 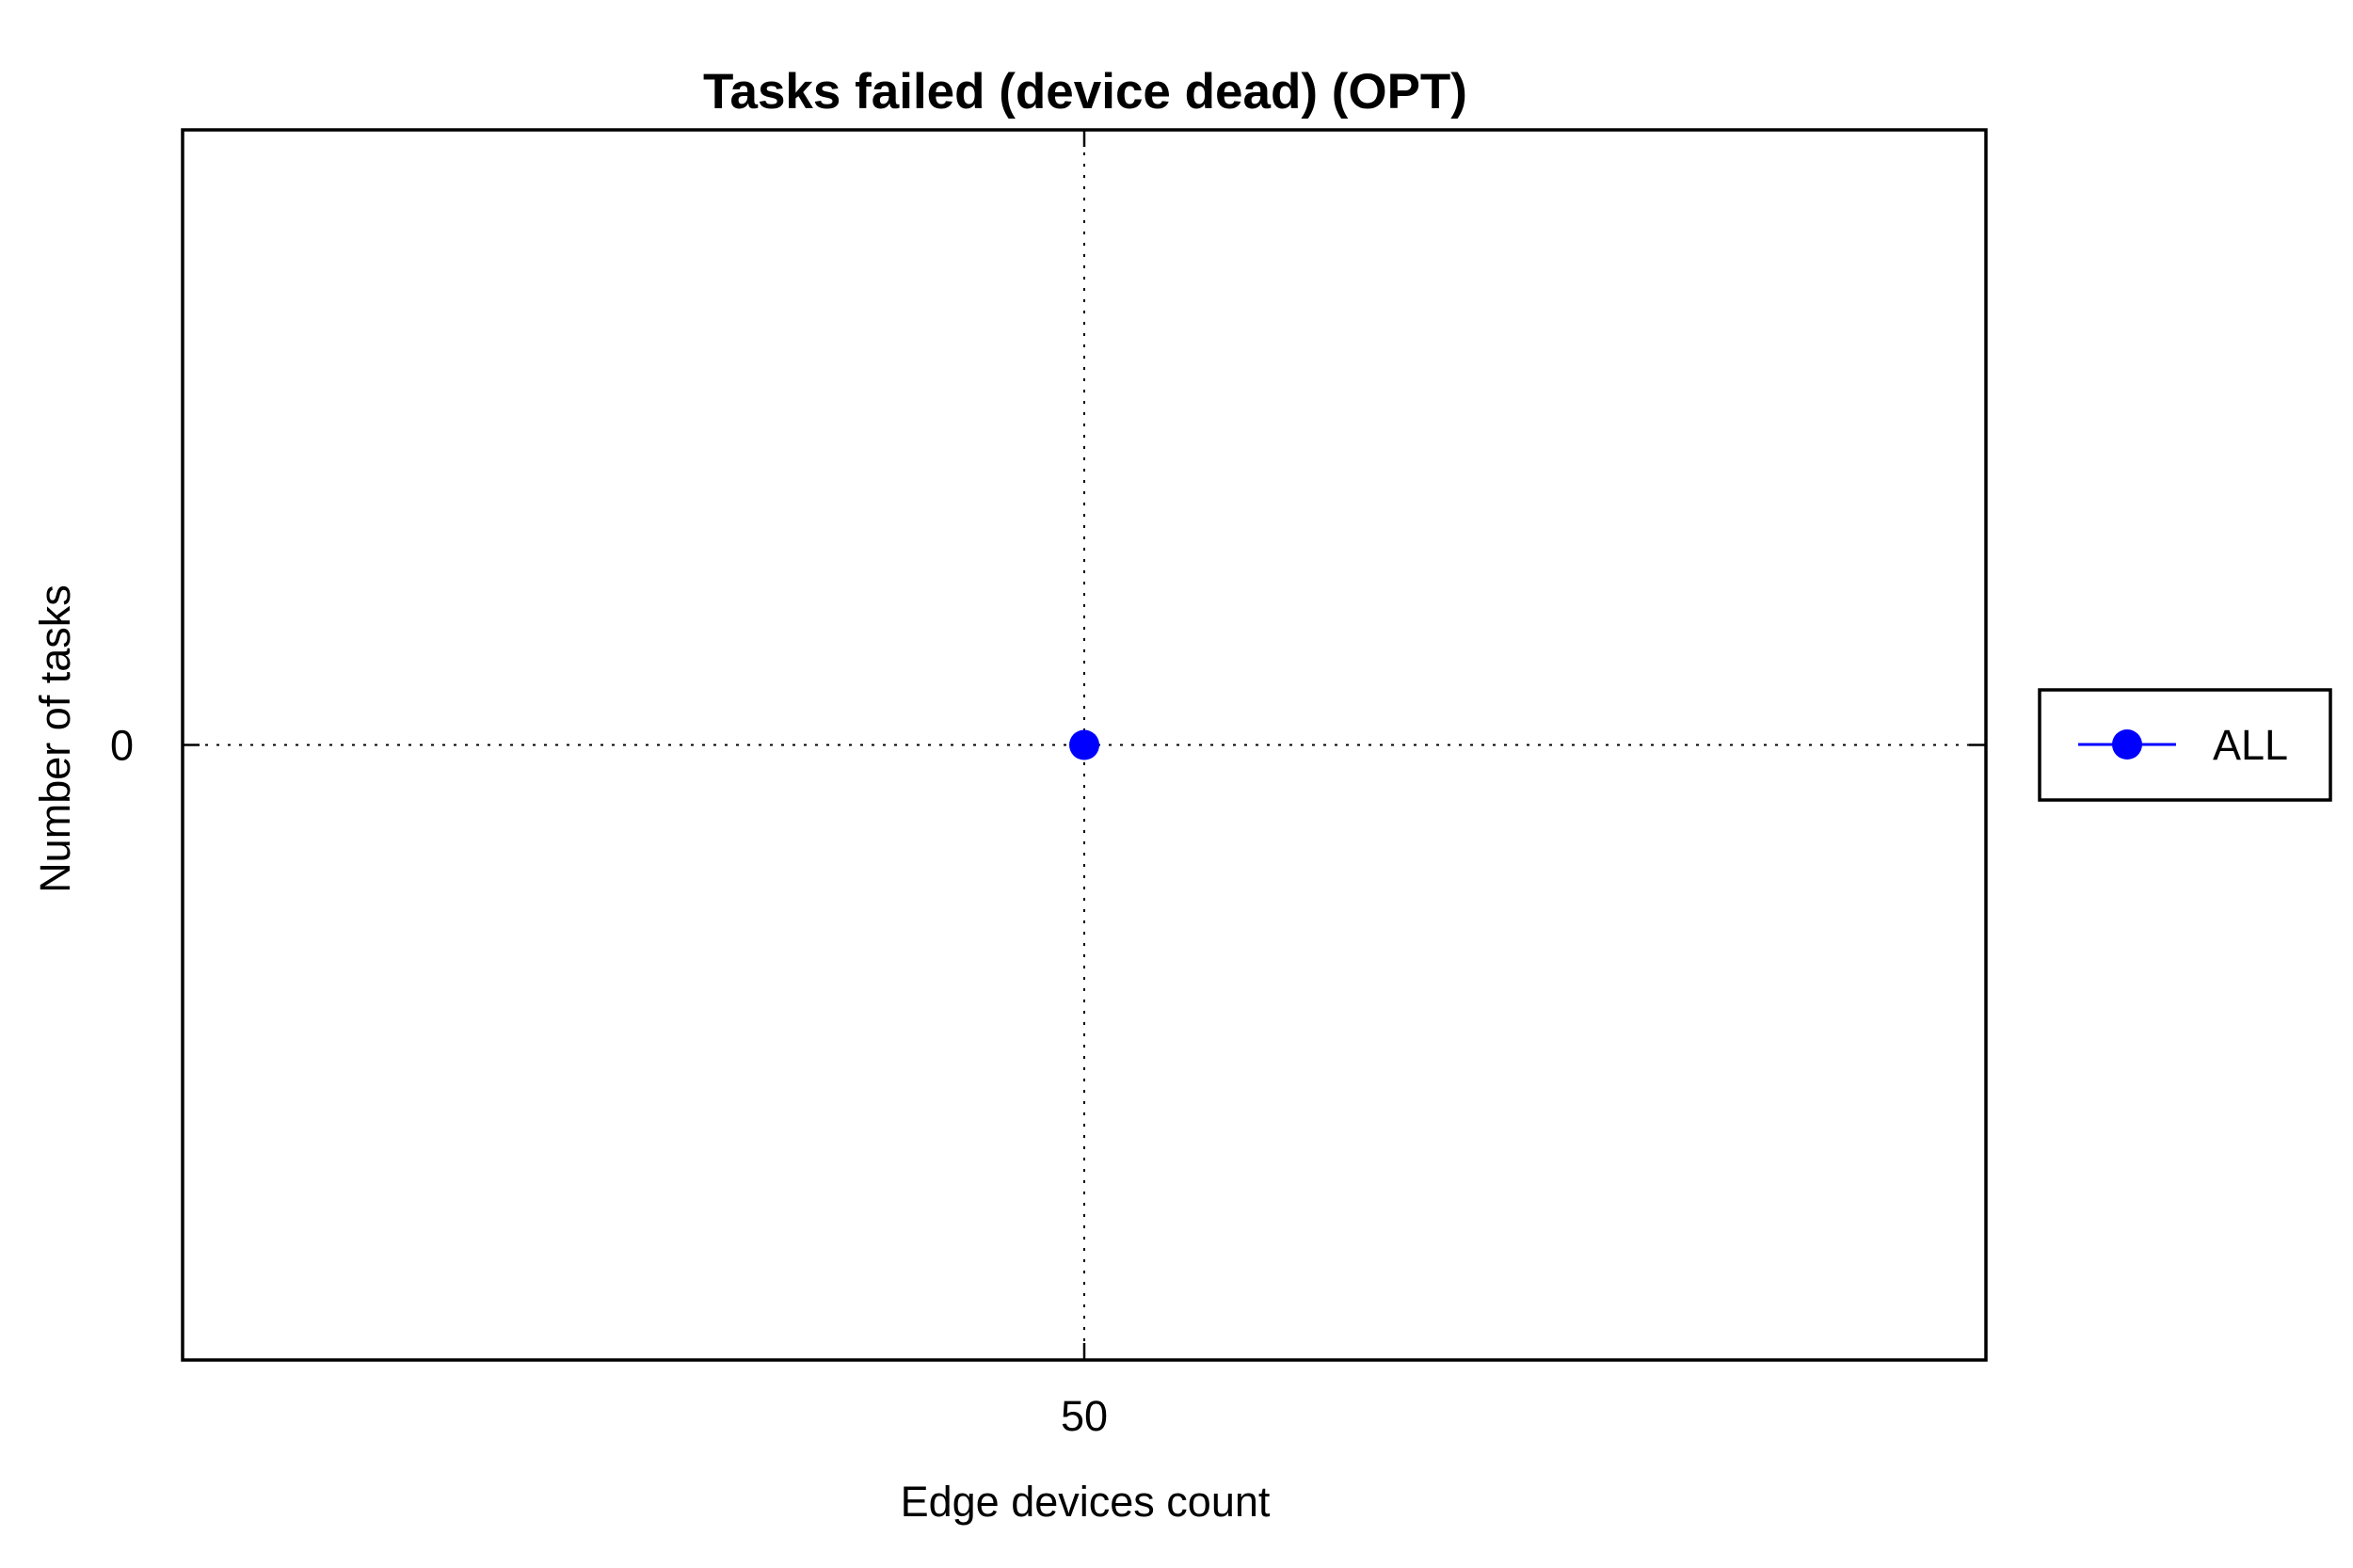 What do you see at coordinates (2250, 745) in the screenshot?
I see `legend-label-all: ALL` at bounding box center [2250, 745].